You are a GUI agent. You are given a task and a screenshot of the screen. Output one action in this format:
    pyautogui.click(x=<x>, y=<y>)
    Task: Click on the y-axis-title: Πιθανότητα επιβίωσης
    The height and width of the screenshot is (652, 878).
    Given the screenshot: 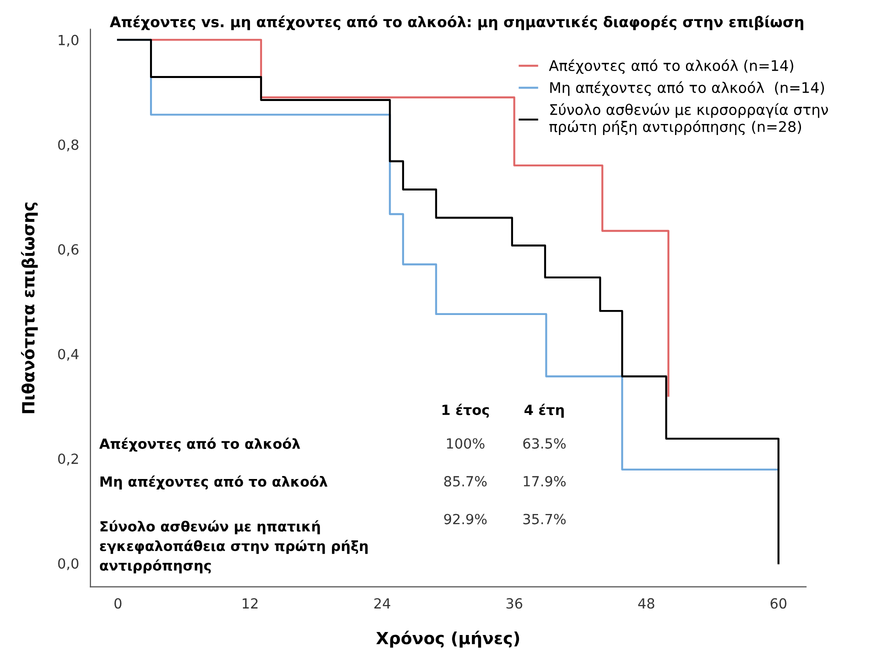 What is the action you would take?
    pyautogui.click(x=29, y=308)
    